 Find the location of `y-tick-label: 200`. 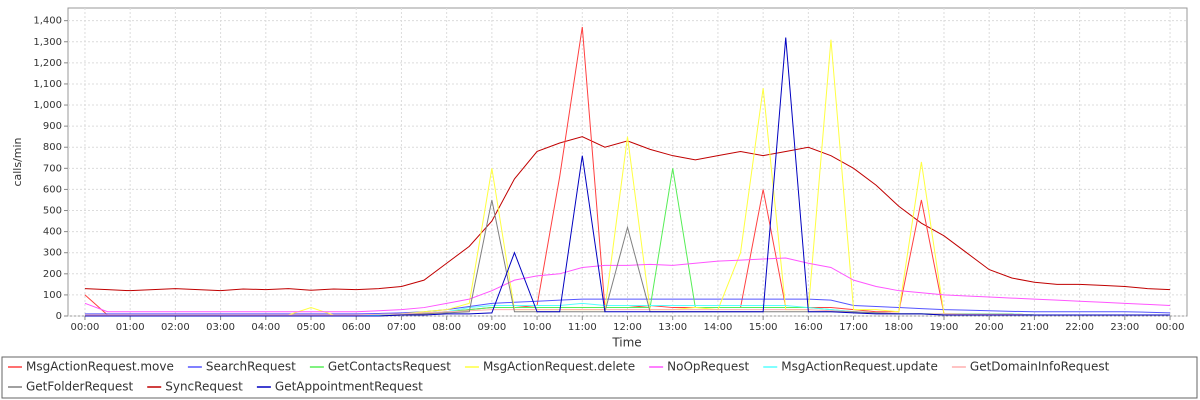

y-tick-label: 200 is located at coordinates (52, 274).